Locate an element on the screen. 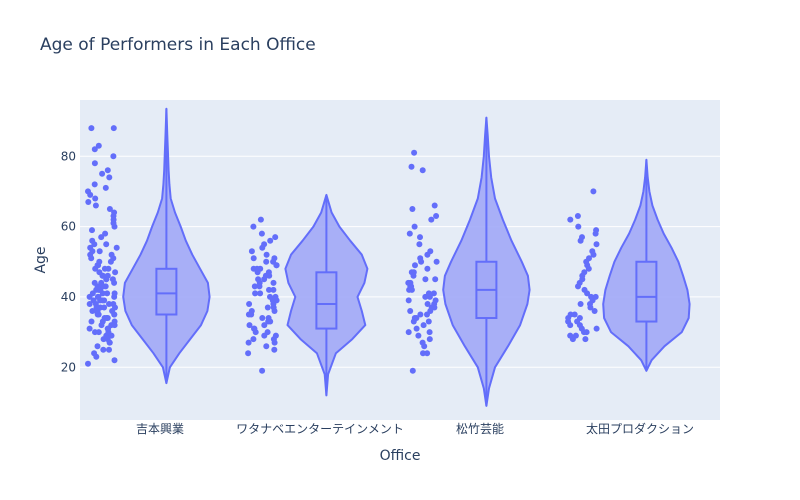 The width and height of the screenshot is (800, 500). x-tick-label: ワタナベエンターテインメント is located at coordinates (320, 429).